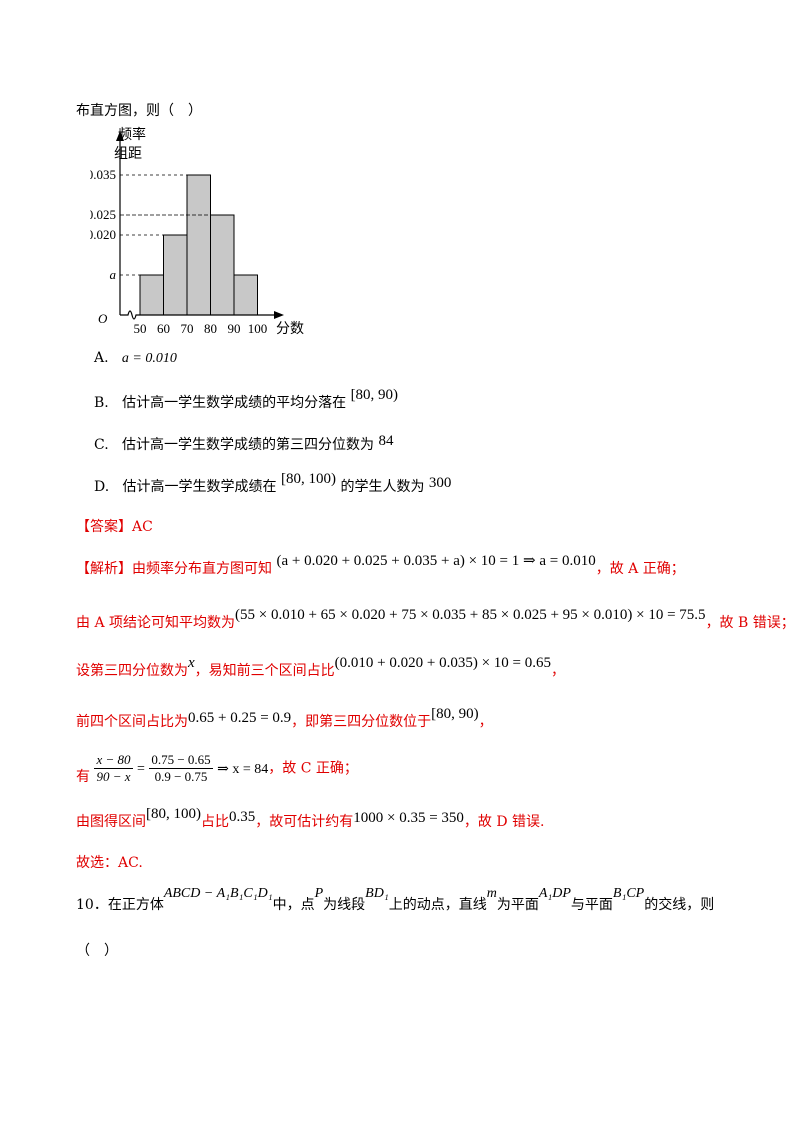 This screenshot has height=1132, width=800. I want to click on x-tick-label-4: 80, so click(210, 328).